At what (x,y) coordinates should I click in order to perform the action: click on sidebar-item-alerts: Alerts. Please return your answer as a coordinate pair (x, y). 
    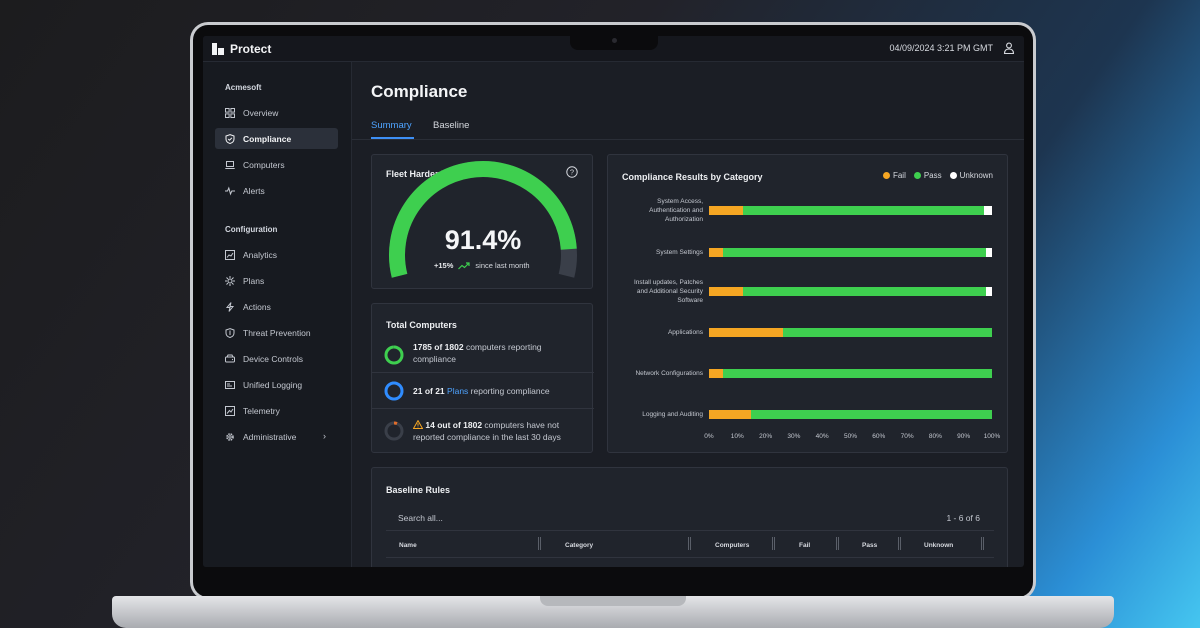
    Looking at the image, I should click on (276, 190).